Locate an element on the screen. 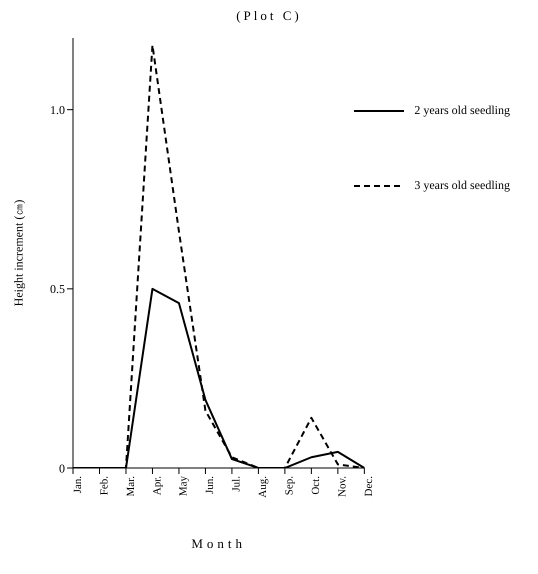 Image resolution: width=538 pixels, height=574 pixels. y-tick-label: 0 is located at coordinates (62, 468).